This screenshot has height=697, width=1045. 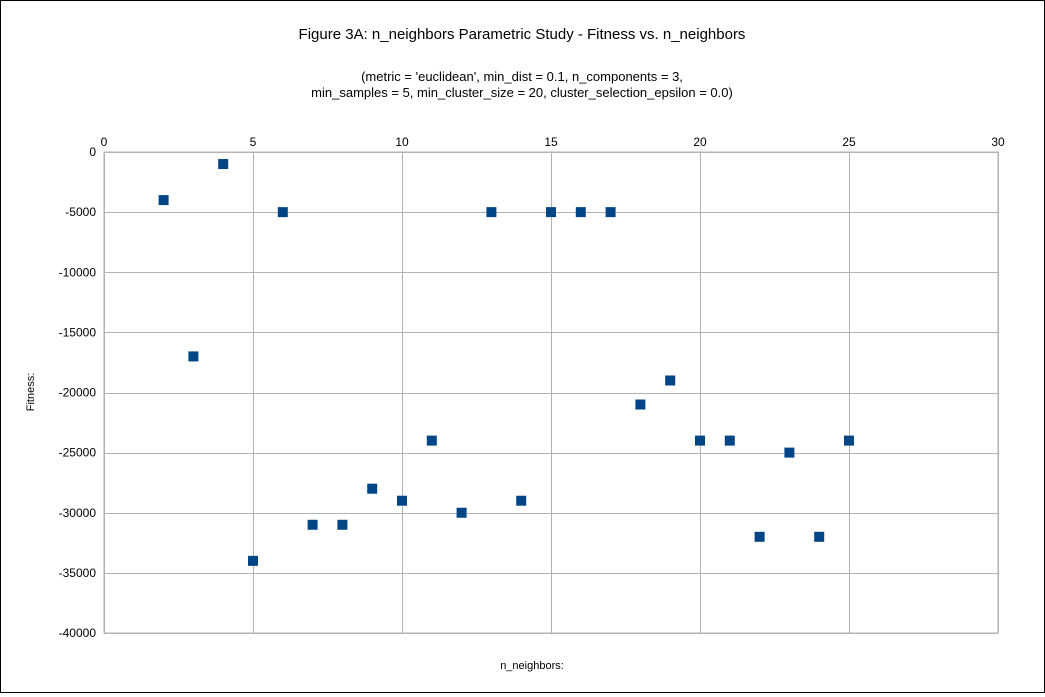 I want to click on y-tick-label: -10000, so click(x=78, y=272).